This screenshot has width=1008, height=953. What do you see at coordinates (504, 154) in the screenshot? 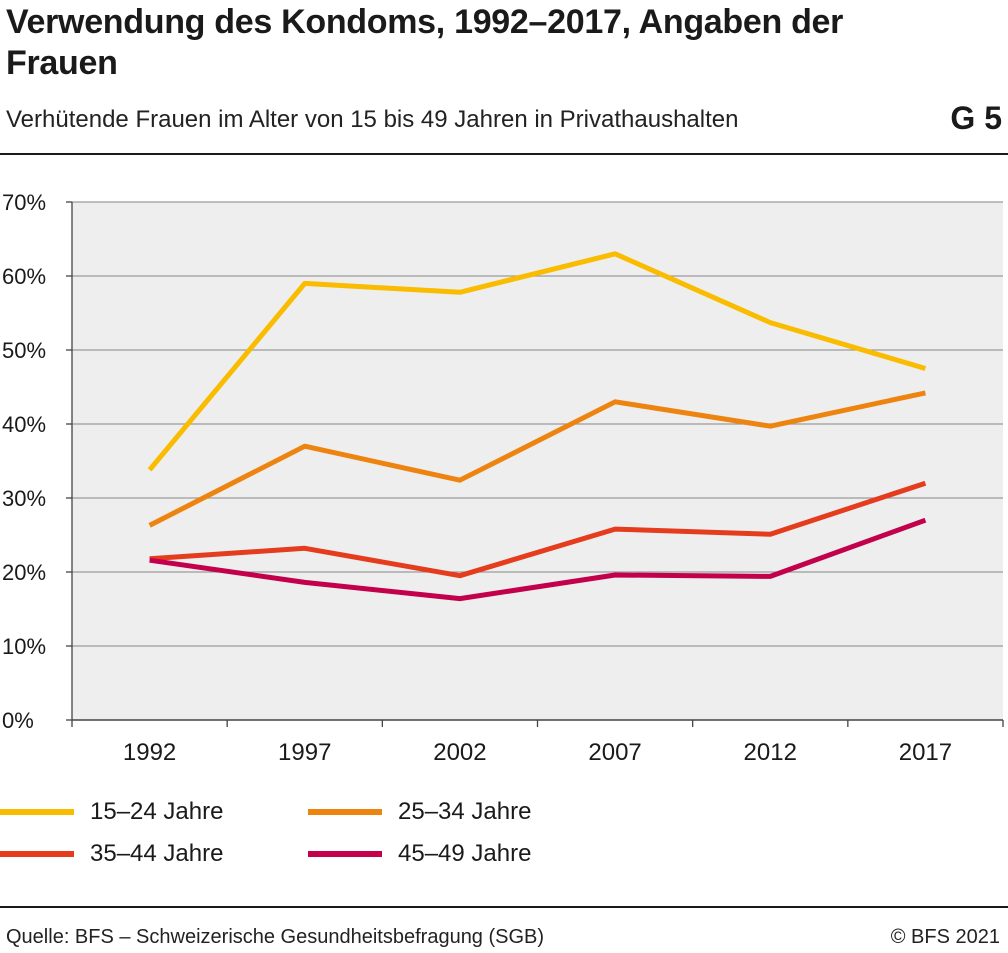
I see `header-divider` at bounding box center [504, 154].